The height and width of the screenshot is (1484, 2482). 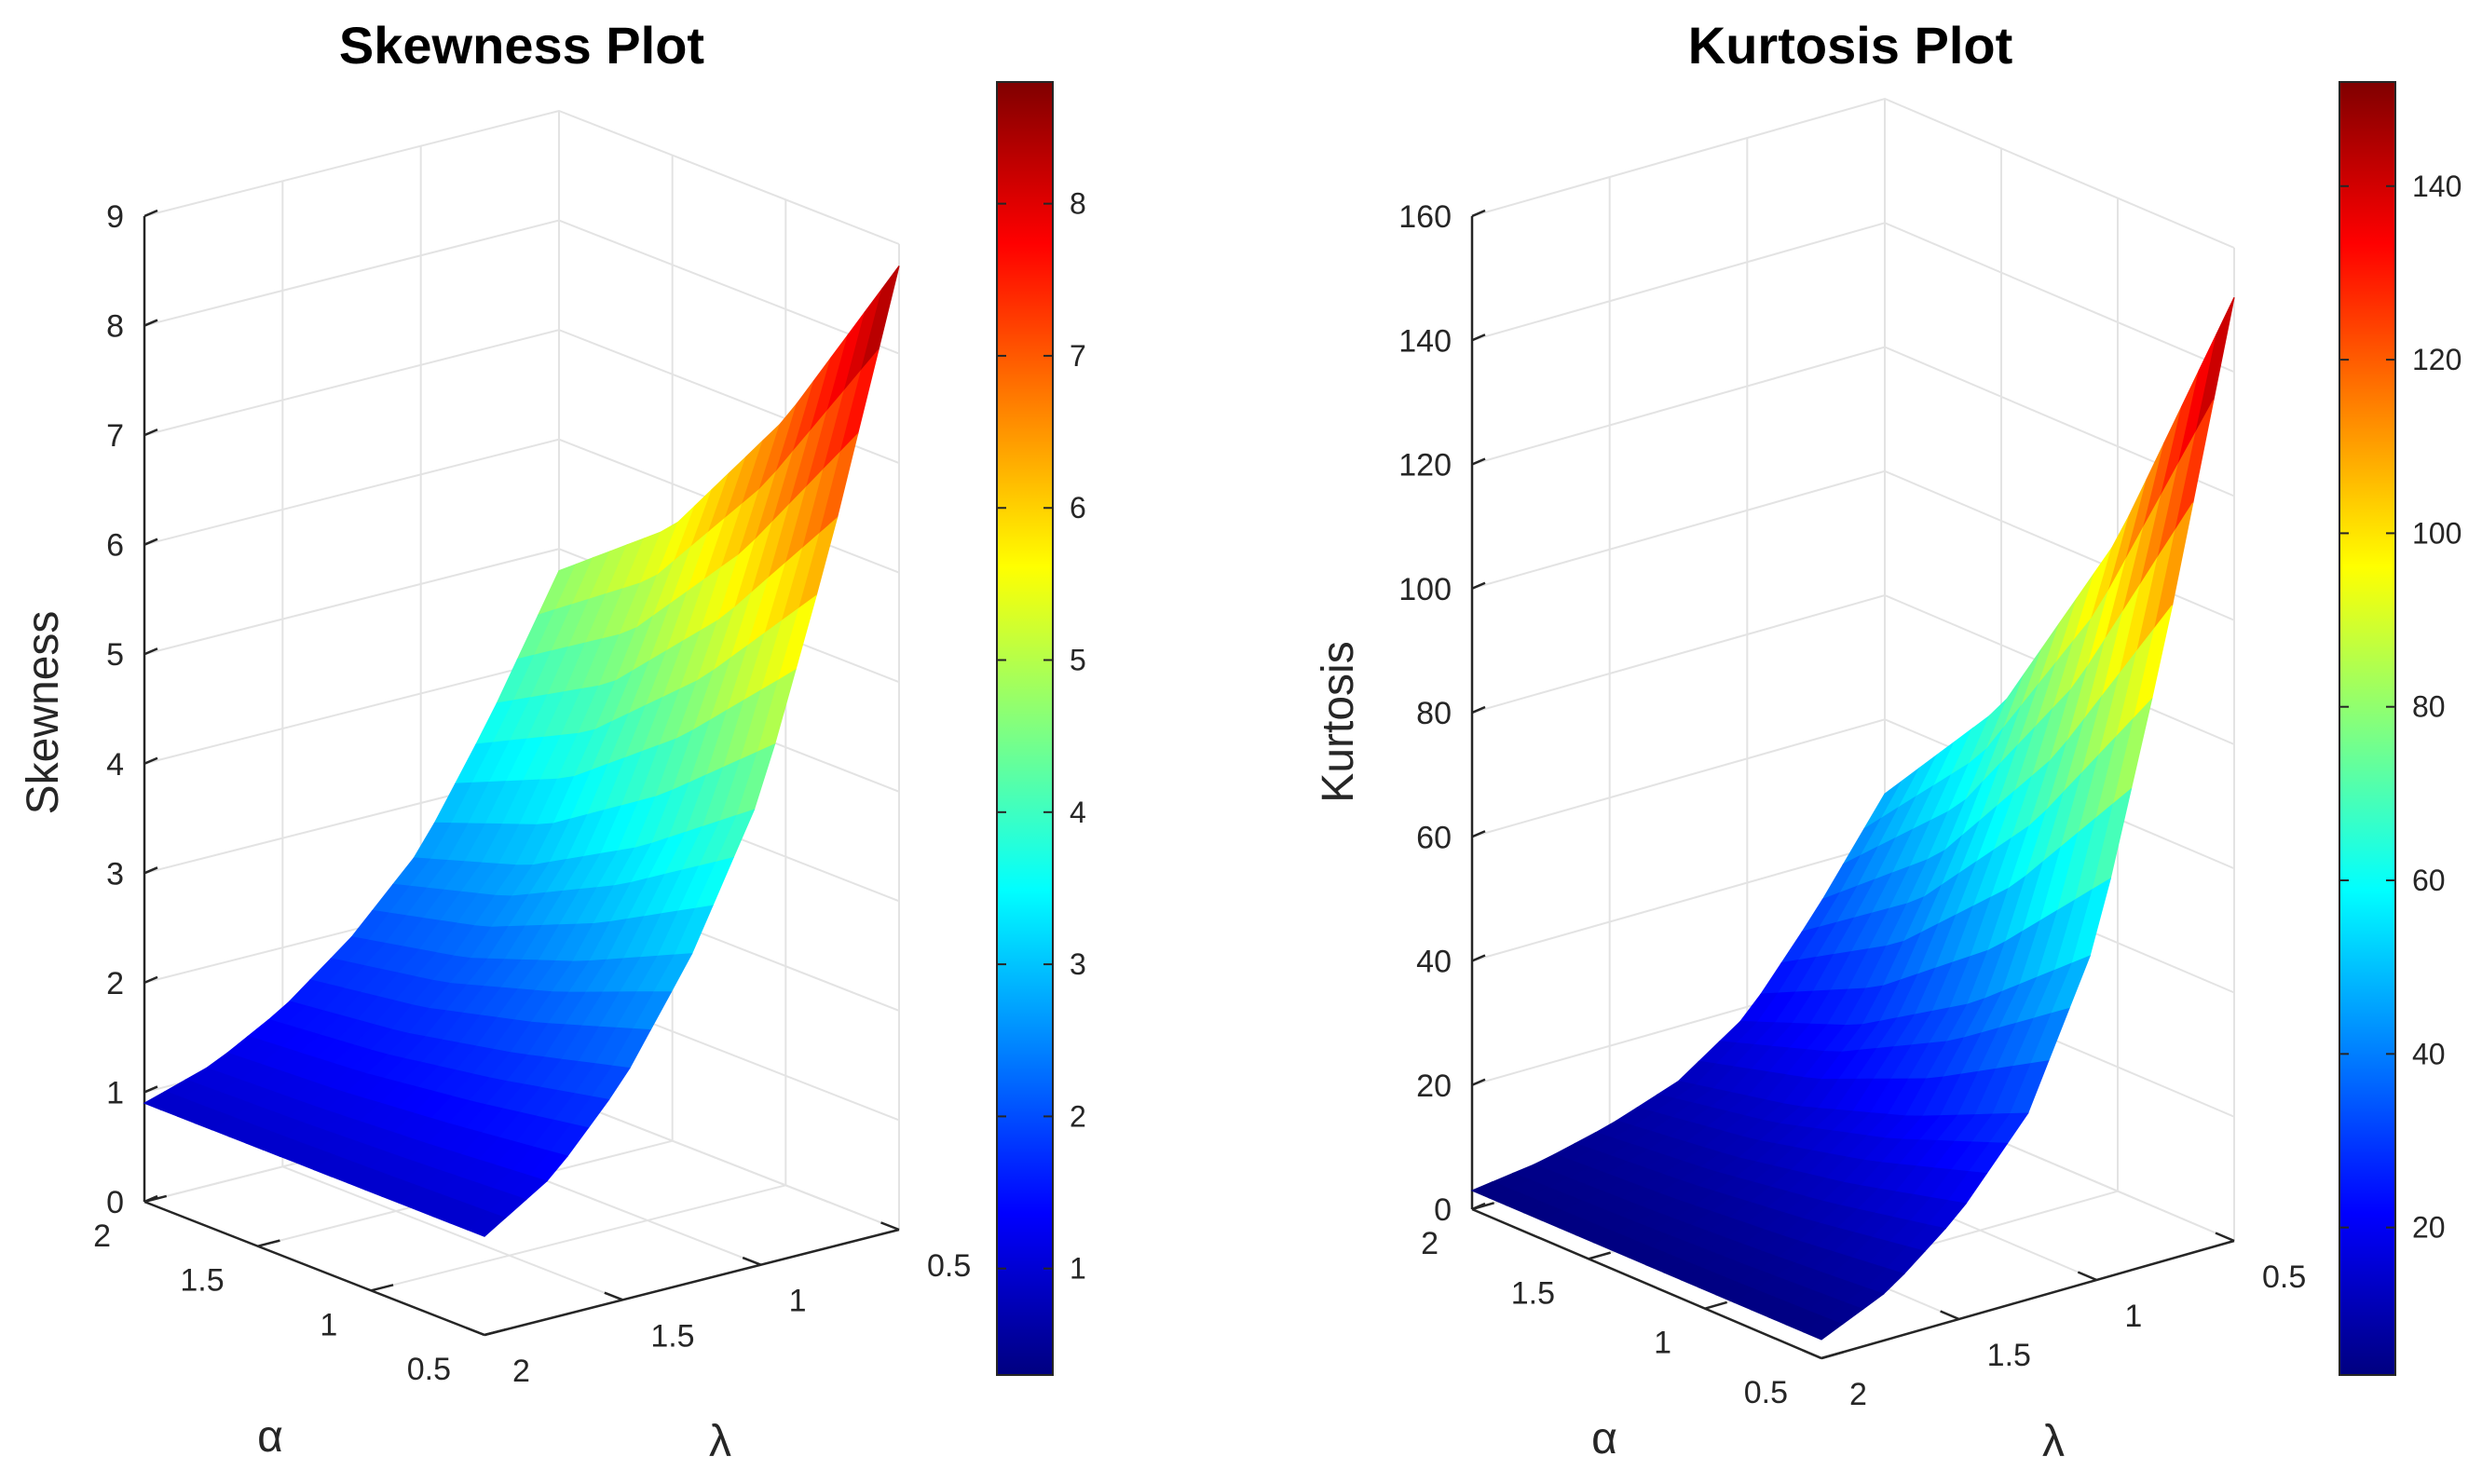 What do you see at coordinates (270, 1437) in the screenshot?
I see `skewness-alpha-axis-label: α` at bounding box center [270, 1437].